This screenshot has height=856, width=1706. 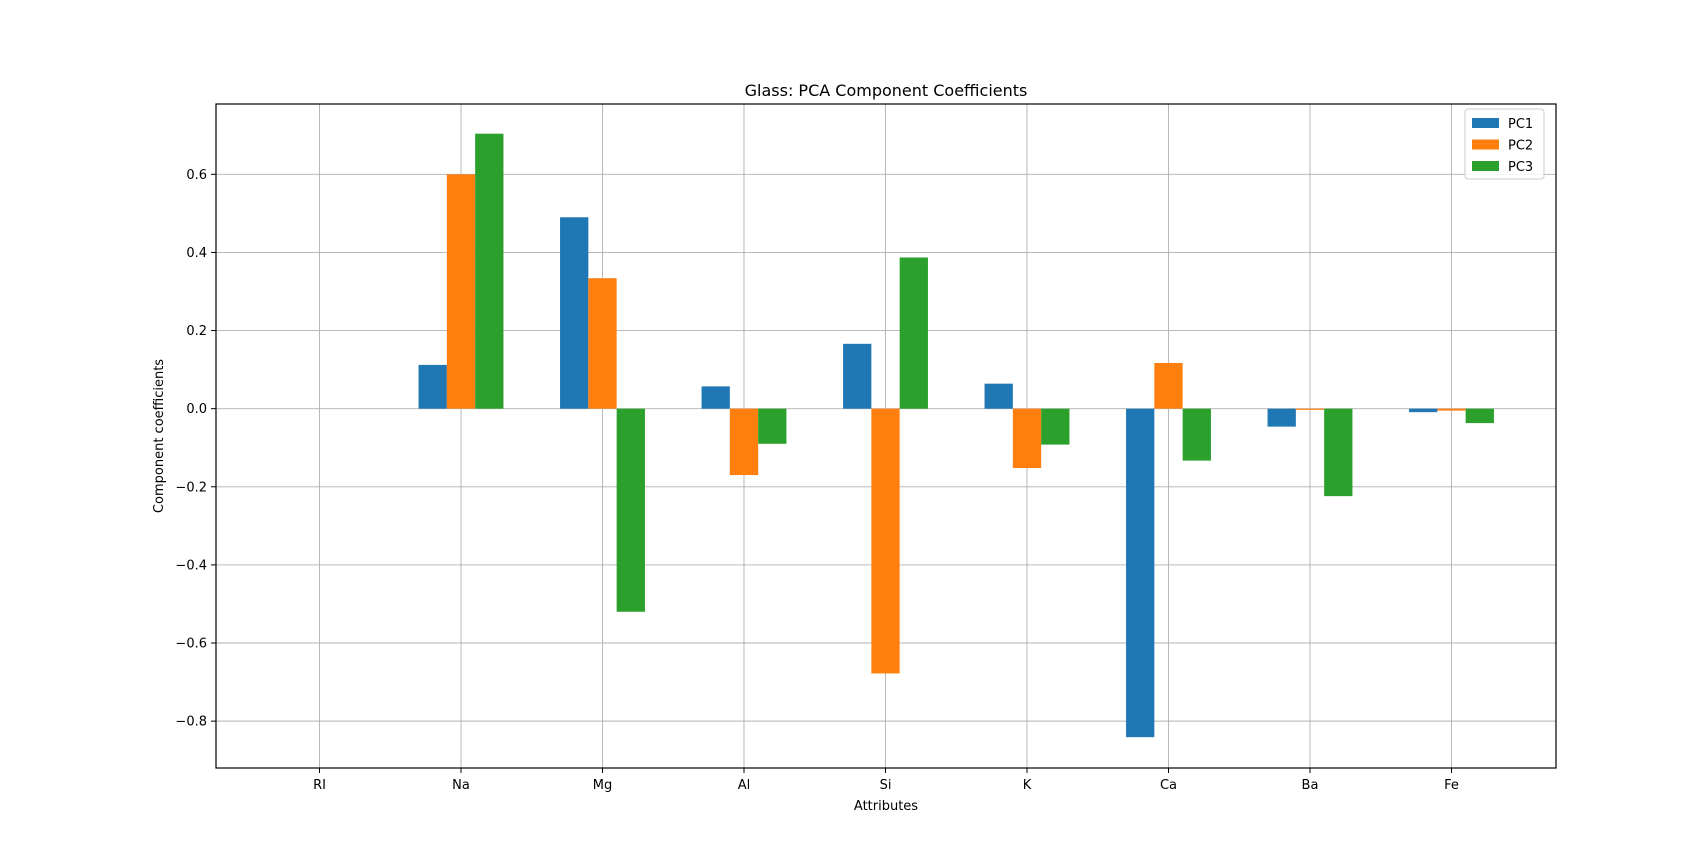 I want to click on legend-swatch-pc2, so click(x=1485, y=144).